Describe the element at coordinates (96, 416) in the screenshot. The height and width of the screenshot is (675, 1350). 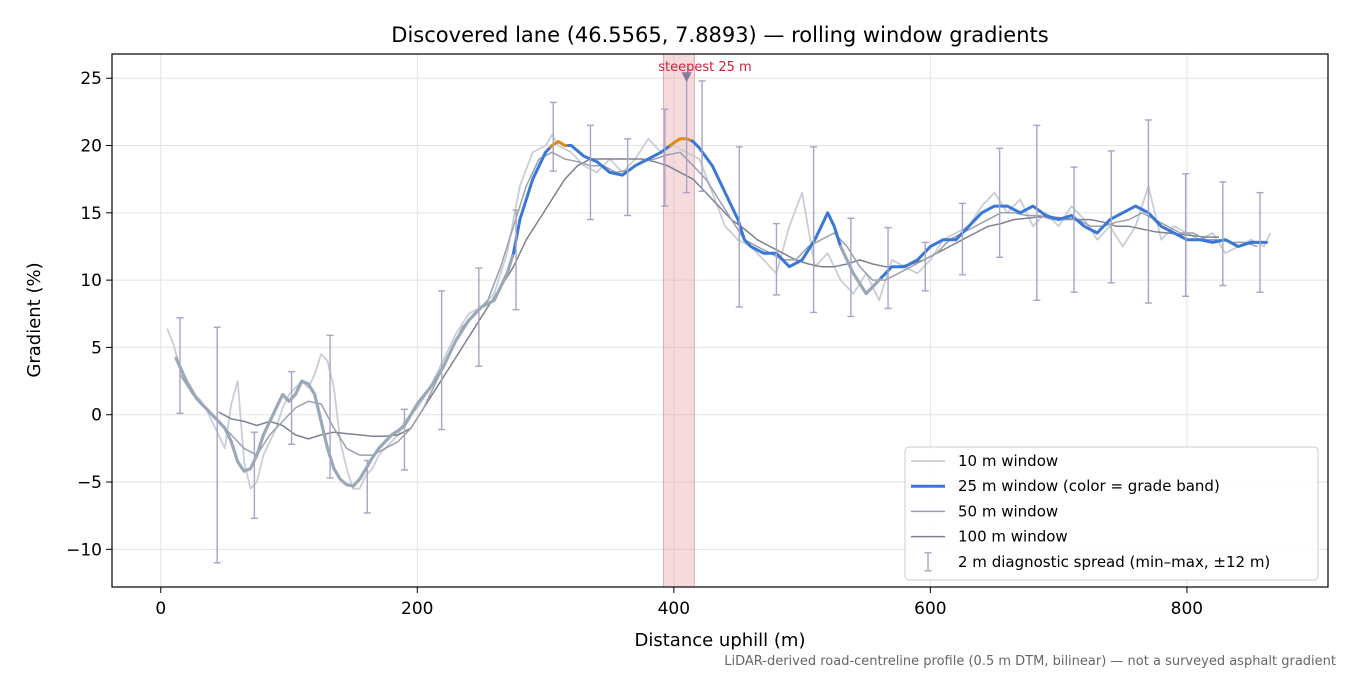
I see `y-tick-label: 0` at that location.